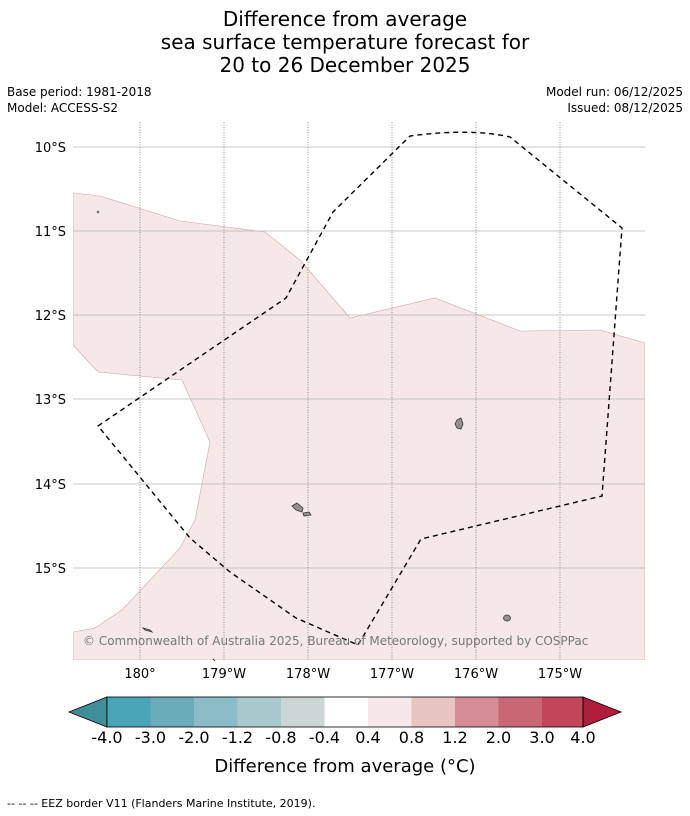  Describe the element at coordinates (344, 766) in the screenshot. I see `colorbar-title: Difference from average (°C)` at that location.